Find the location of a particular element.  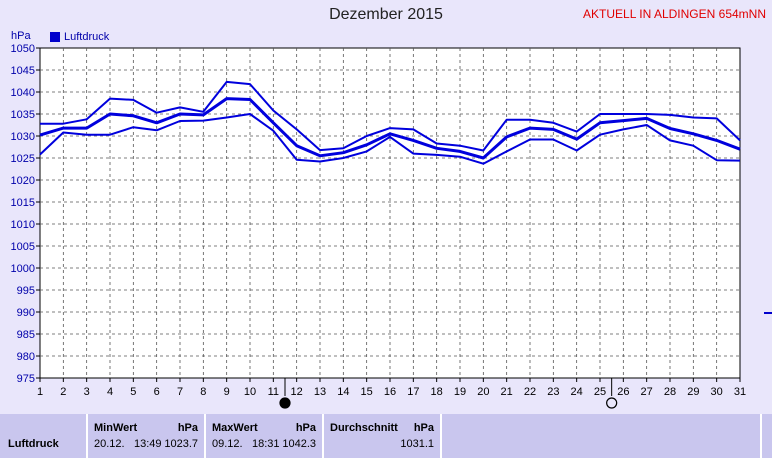

full-moon-icon is located at coordinates (612, 403).